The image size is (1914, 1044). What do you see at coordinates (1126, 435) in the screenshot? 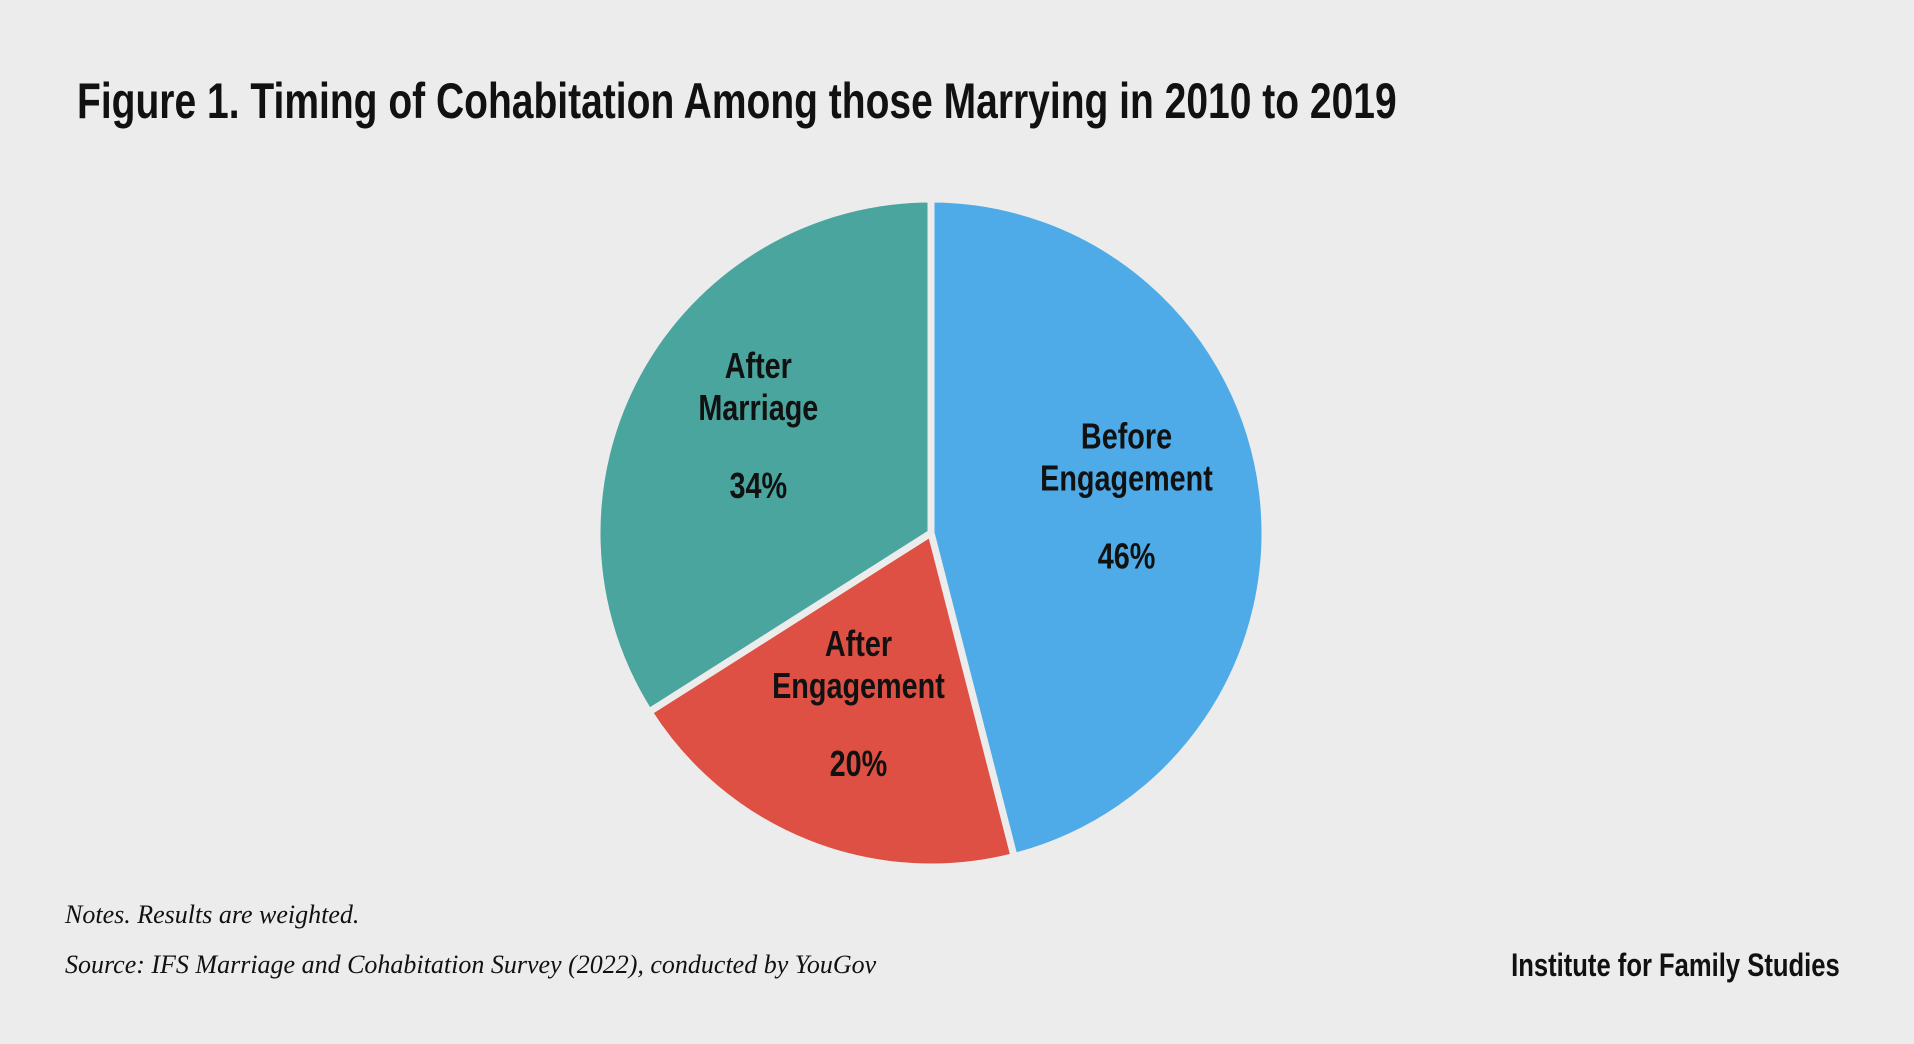
I see `slice-category-label: Before` at bounding box center [1126, 435].